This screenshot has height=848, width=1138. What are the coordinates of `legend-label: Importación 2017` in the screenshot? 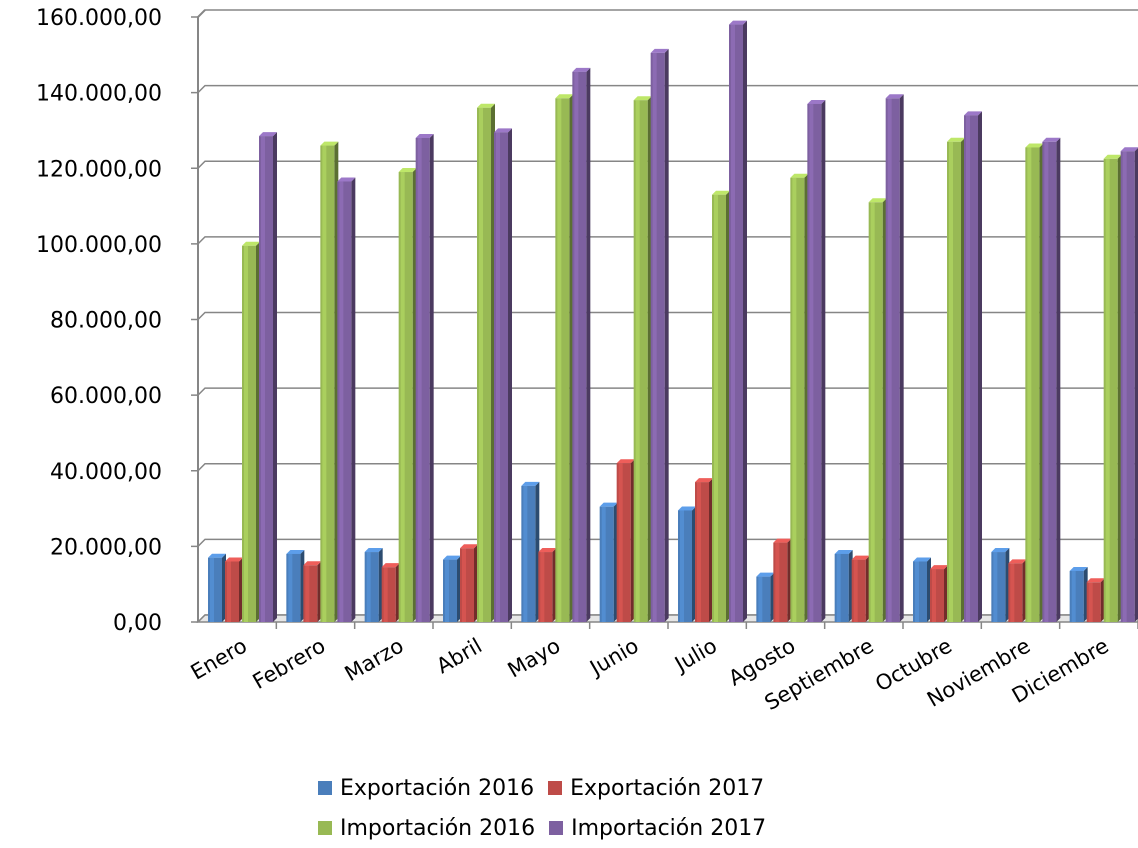 It's located at (669, 828).